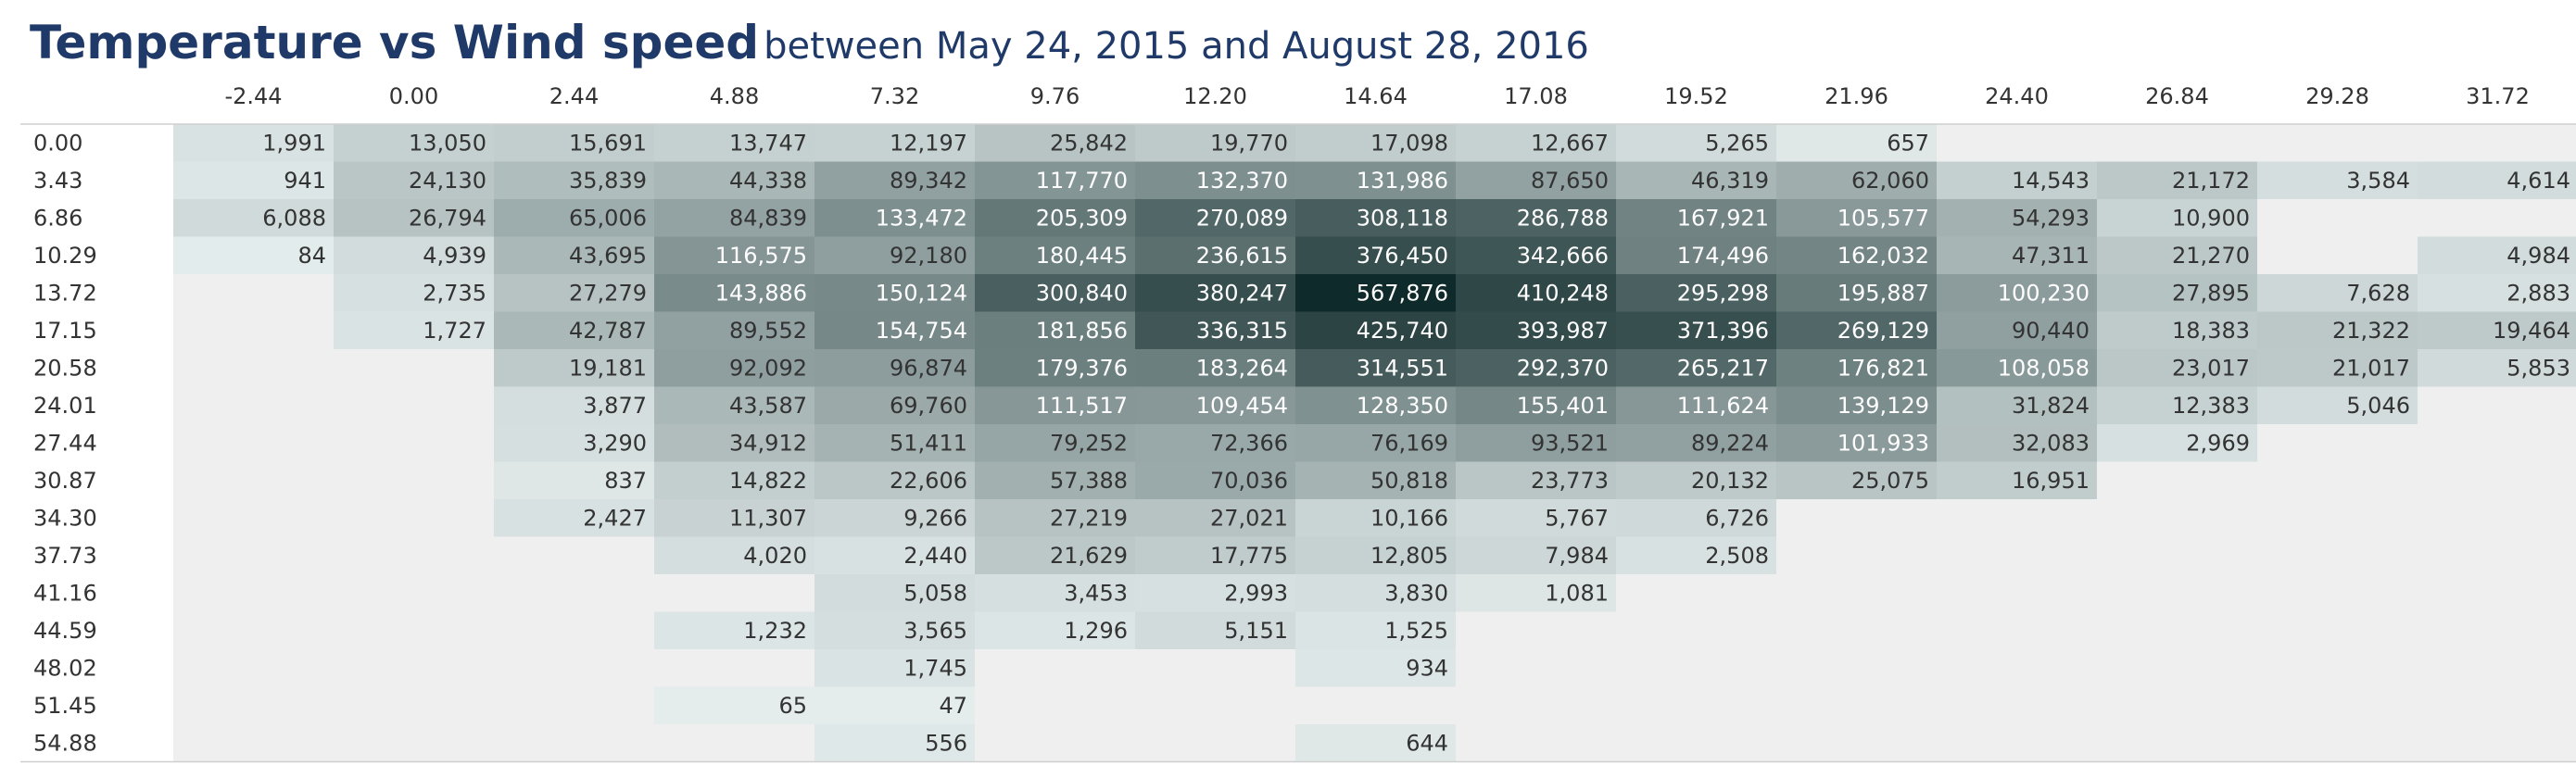 The height and width of the screenshot is (765, 2576). What do you see at coordinates (1089, 443) in the screenshot?
I see `heatmap-cell-label: 79,252` at bounding box center [1089, 443].